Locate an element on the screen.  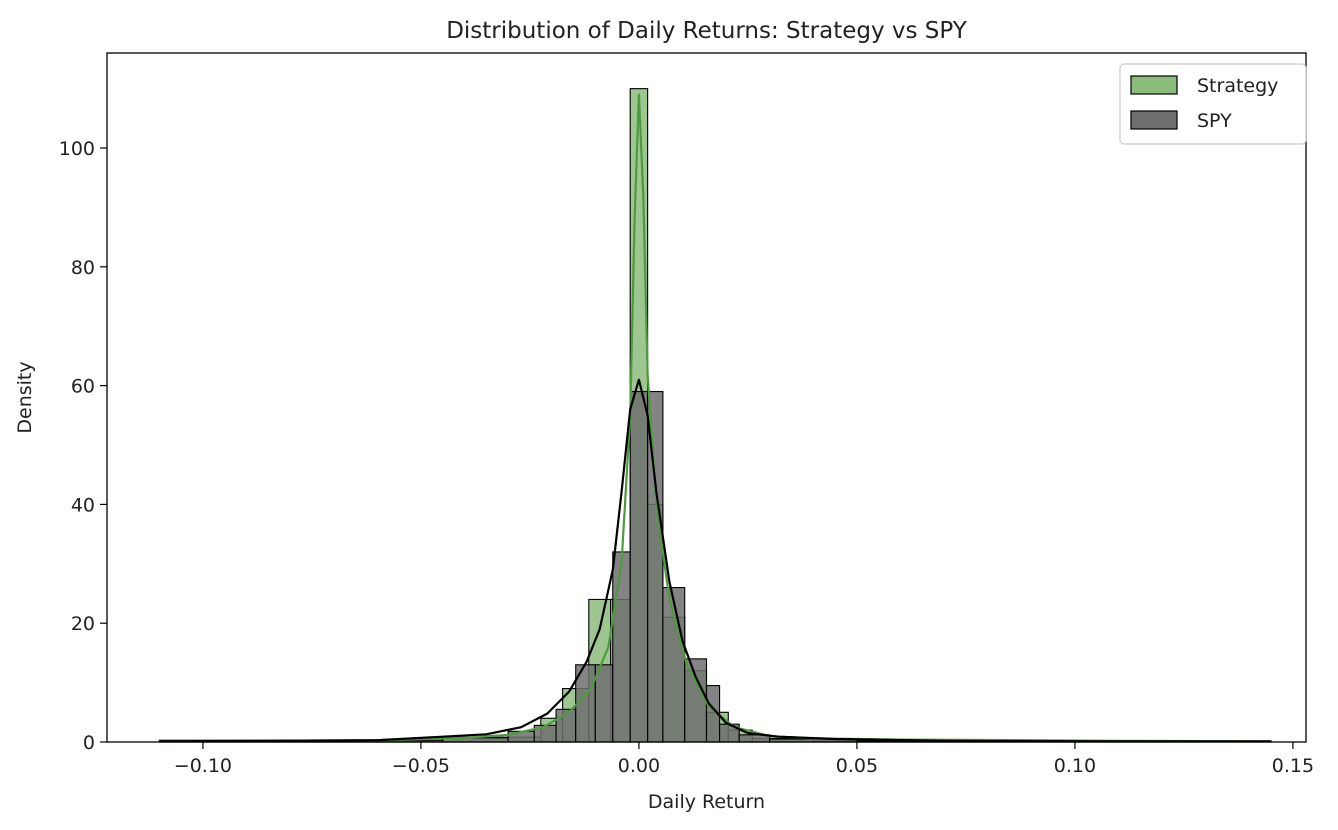
x-tick-label: 0.15 is located at coordinates (1293, 766).